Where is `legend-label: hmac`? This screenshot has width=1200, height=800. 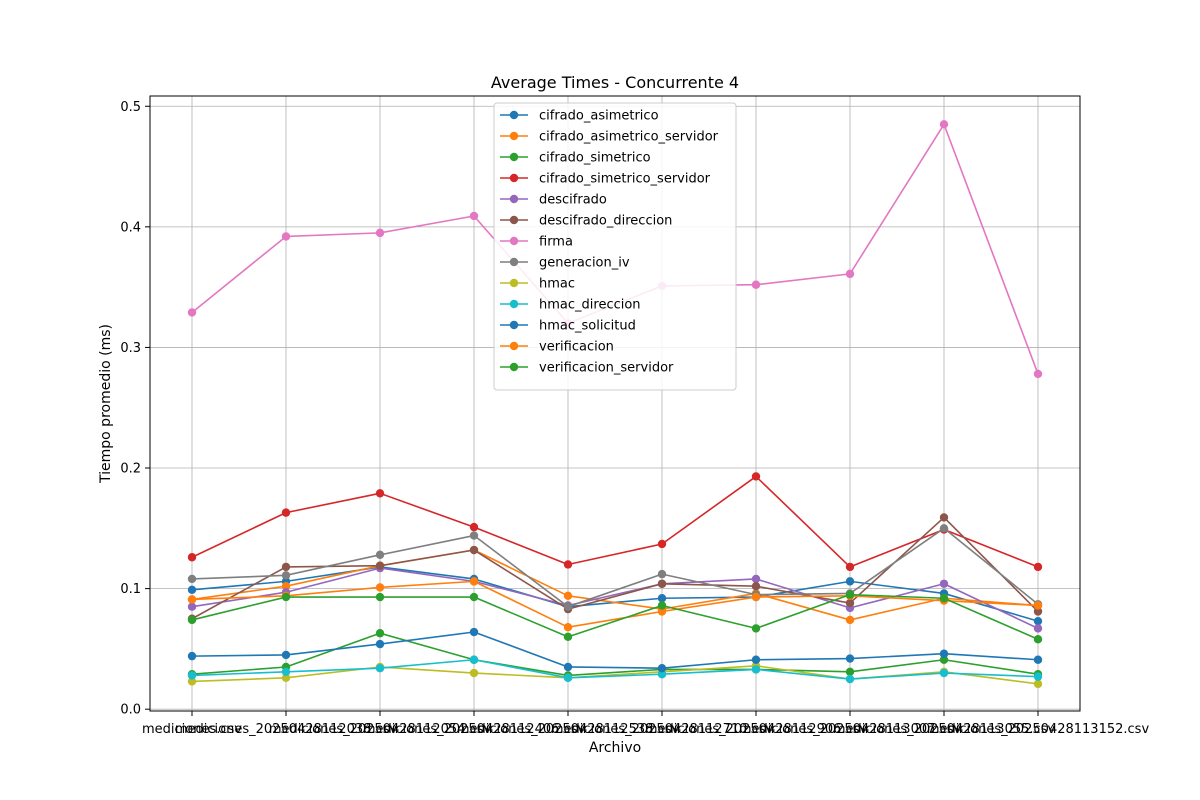
legend-label: hmac is located at coordinates (557, 284).